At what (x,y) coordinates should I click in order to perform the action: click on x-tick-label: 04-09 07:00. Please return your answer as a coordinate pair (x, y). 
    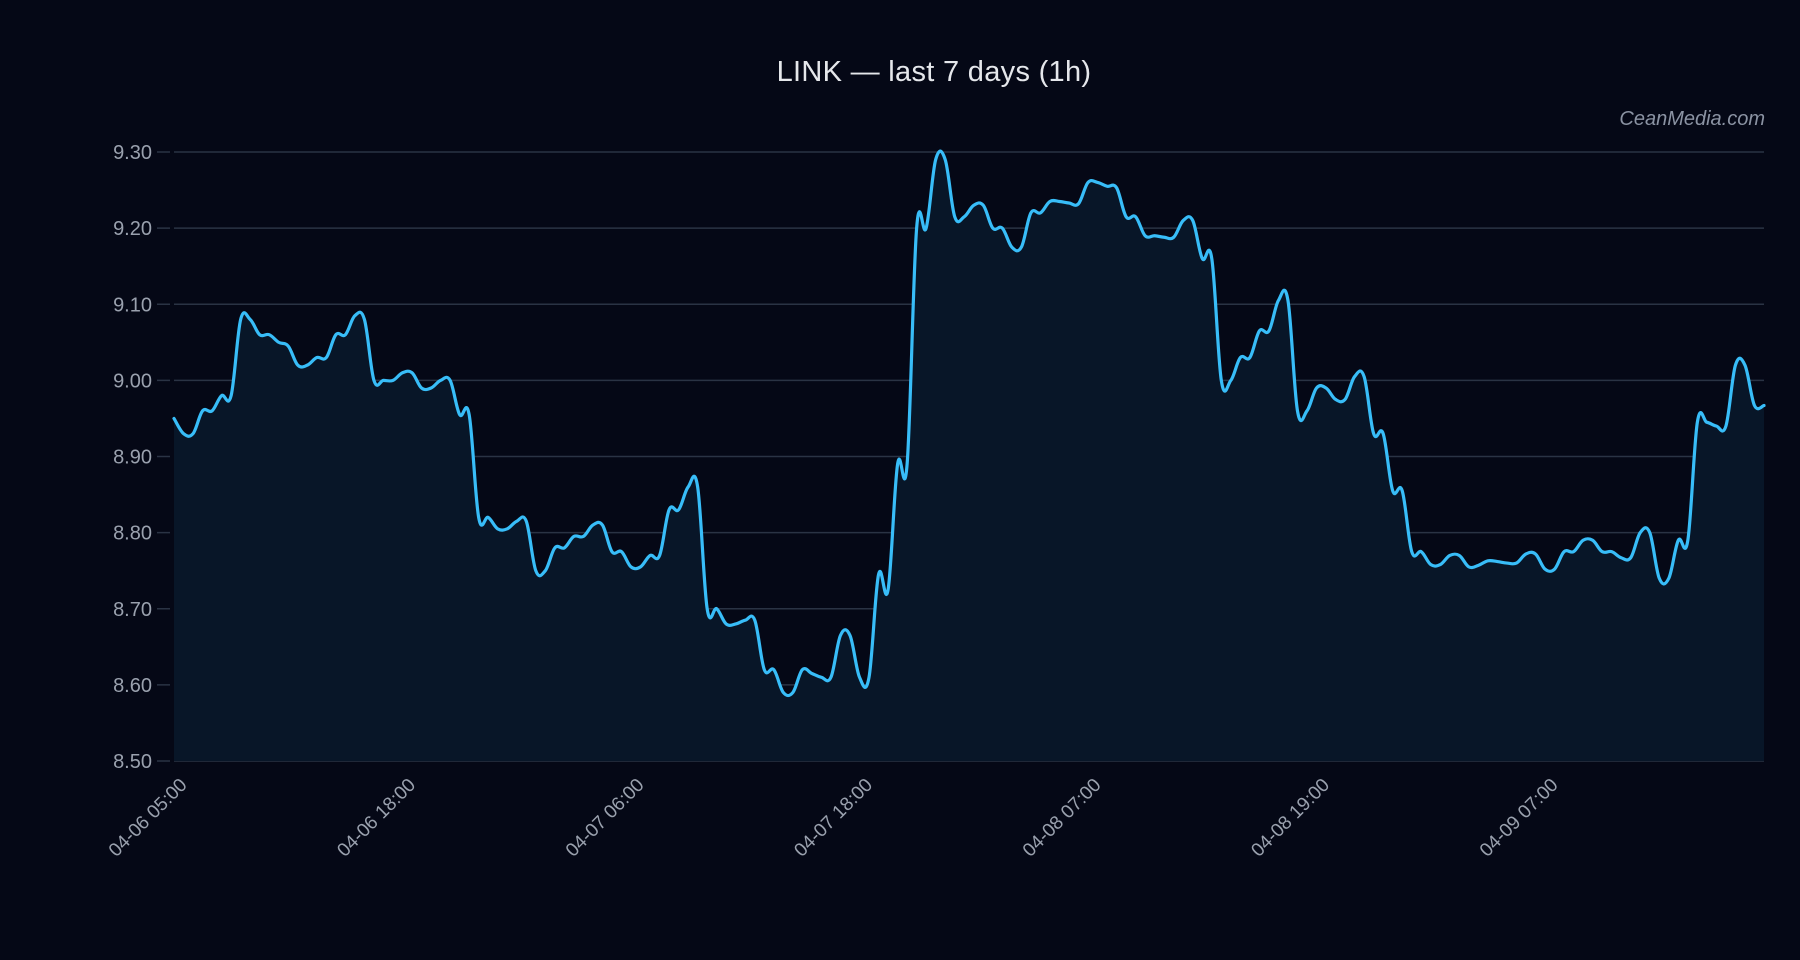
    Looking at the image, I should click on (1519, 818).